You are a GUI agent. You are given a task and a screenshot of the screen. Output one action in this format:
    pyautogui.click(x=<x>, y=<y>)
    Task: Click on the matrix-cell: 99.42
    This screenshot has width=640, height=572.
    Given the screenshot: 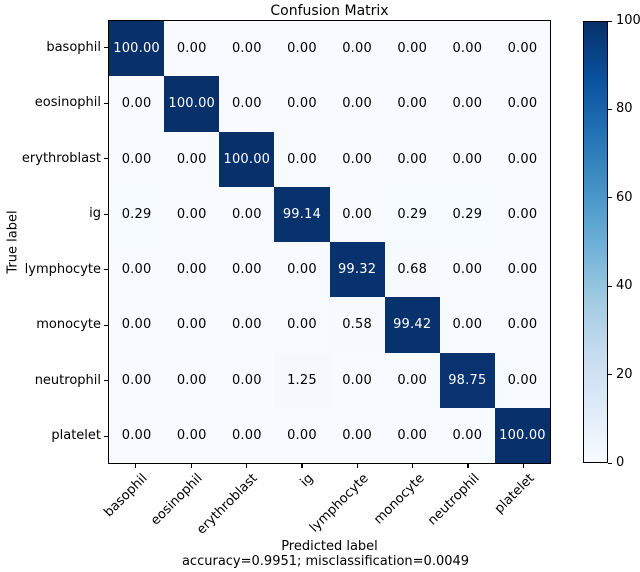 What is the action you would take?
    pyautogui.click(x=412, y=325)
    